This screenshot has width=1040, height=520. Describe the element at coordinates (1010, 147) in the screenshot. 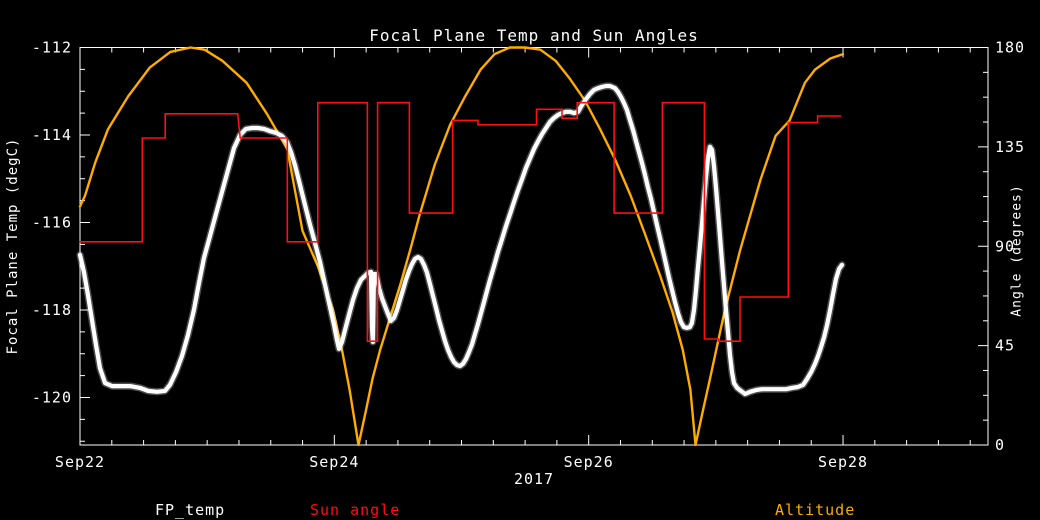

I see `y-right-tick-label: 135` at that location.